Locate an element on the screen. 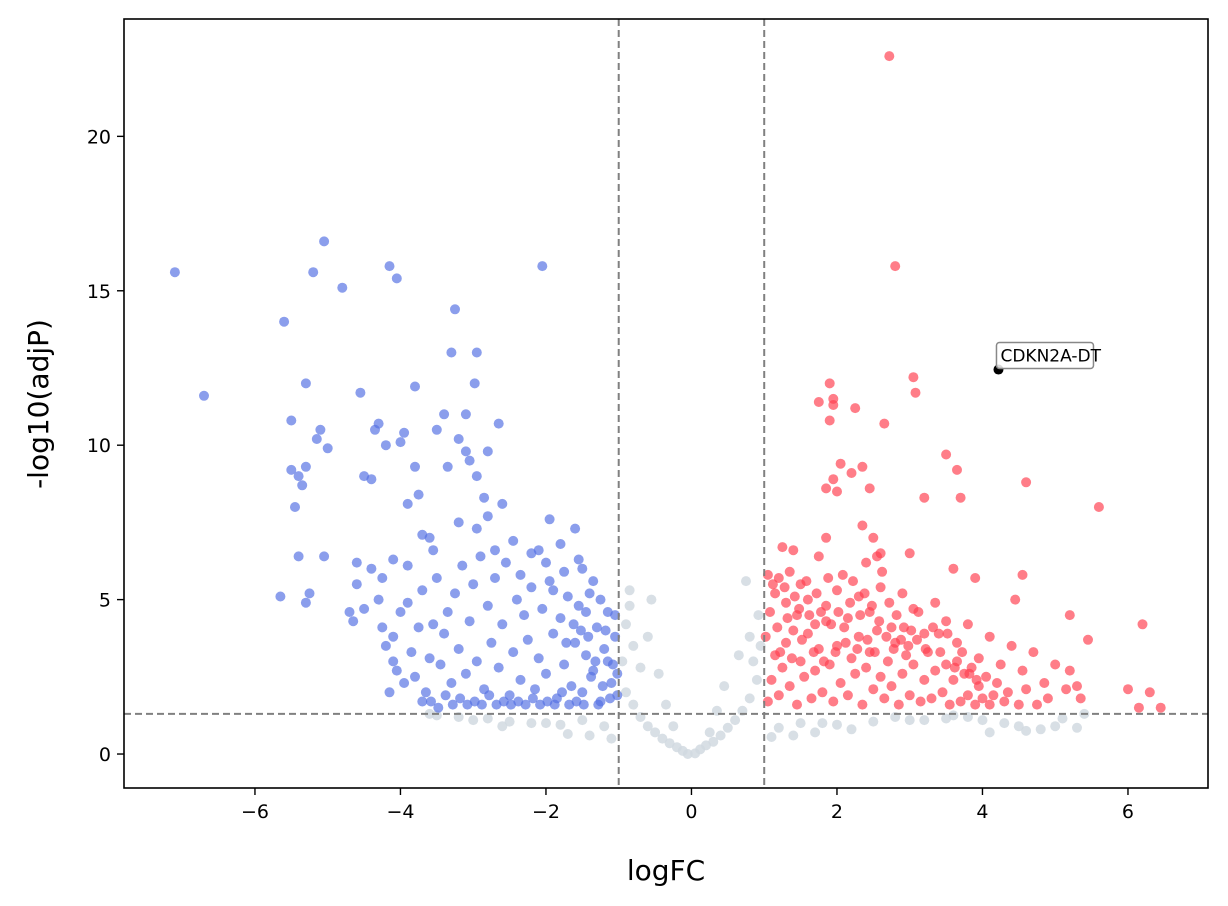 Image resolution: width=1228 pixels, height=906 pixels. x-axis-ticks: −6 −4 −2 0 2 4 6 is located at coordinates (687, 805).